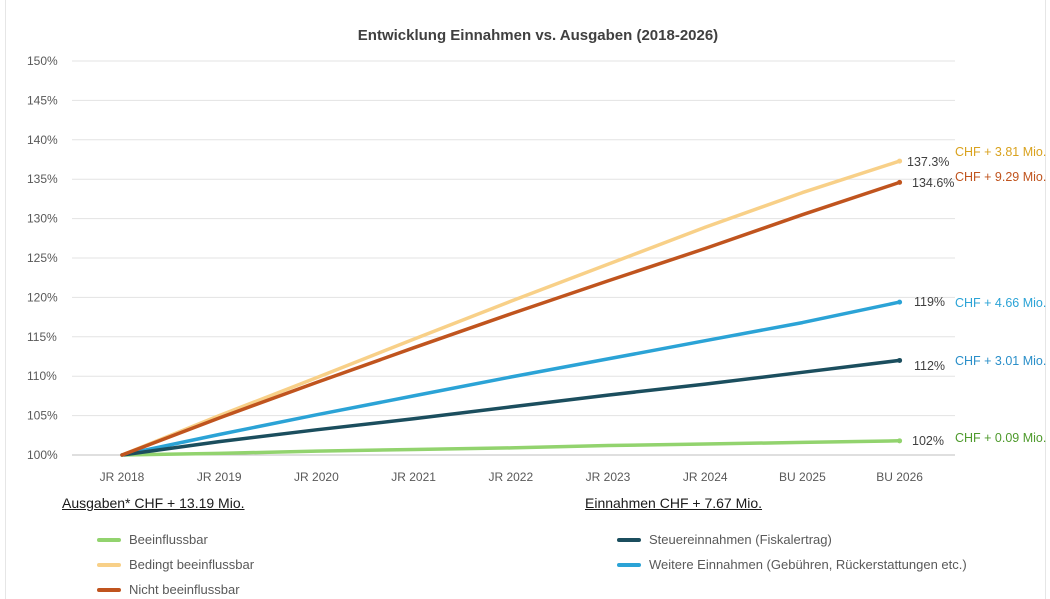 The image size is (1050, 599). Describe the element at coordinates (42, 376) in the screenshot. I see `y-tick-label: 110%` at that location.